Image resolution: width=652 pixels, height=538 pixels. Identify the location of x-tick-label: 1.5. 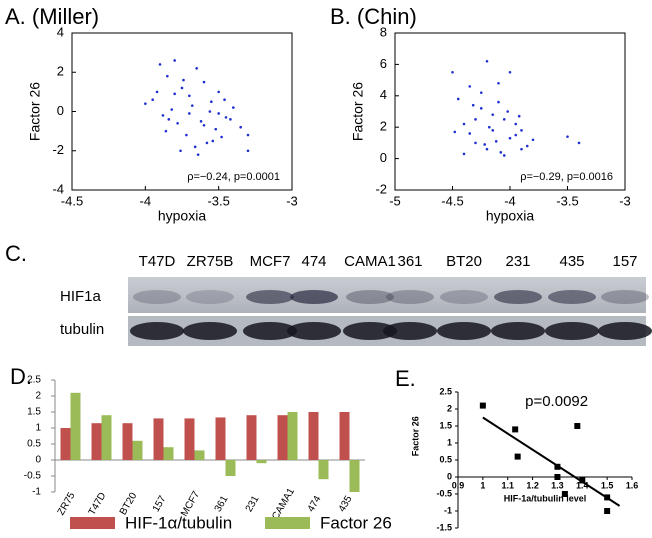
(607, 485).